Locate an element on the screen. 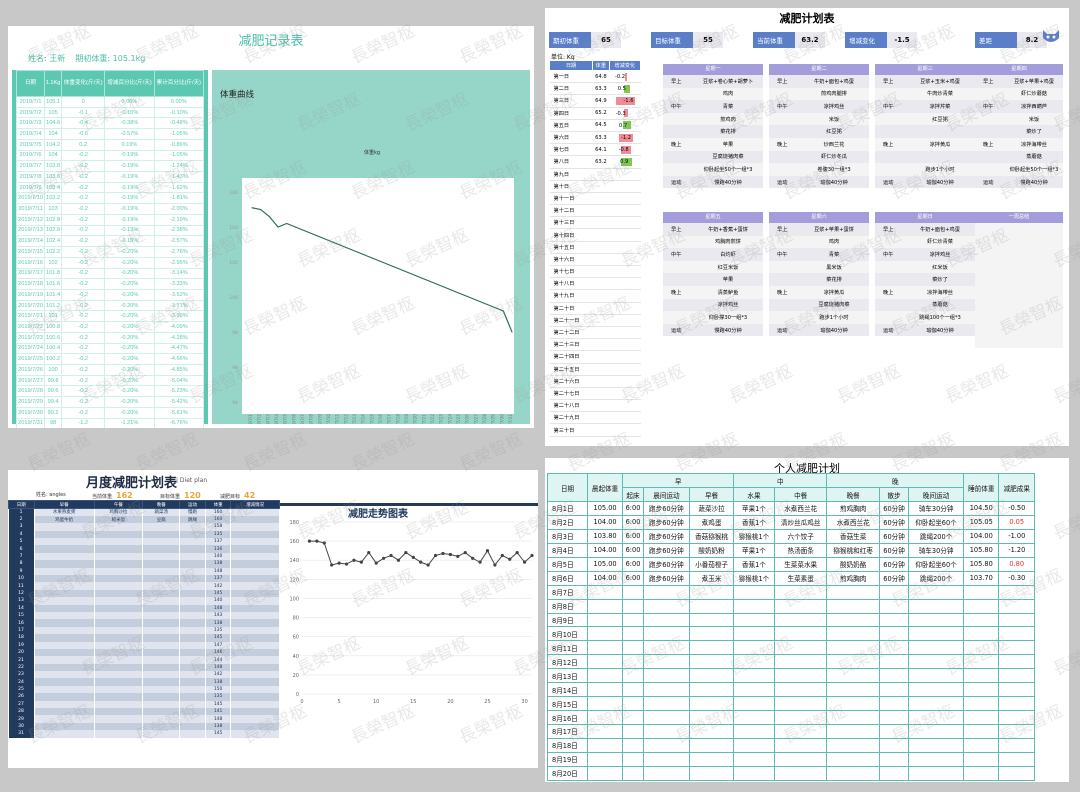 This screenshot has width=1080, height=792. day-cell: 第十四日 is located at coordinates (571, 235).